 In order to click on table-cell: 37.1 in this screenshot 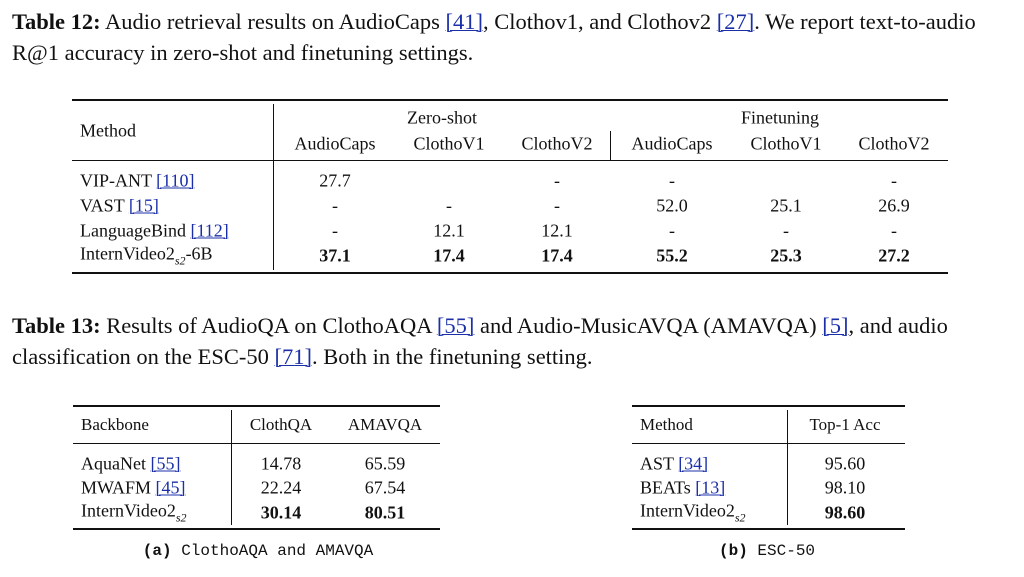, I will do `click(335, 255)`.